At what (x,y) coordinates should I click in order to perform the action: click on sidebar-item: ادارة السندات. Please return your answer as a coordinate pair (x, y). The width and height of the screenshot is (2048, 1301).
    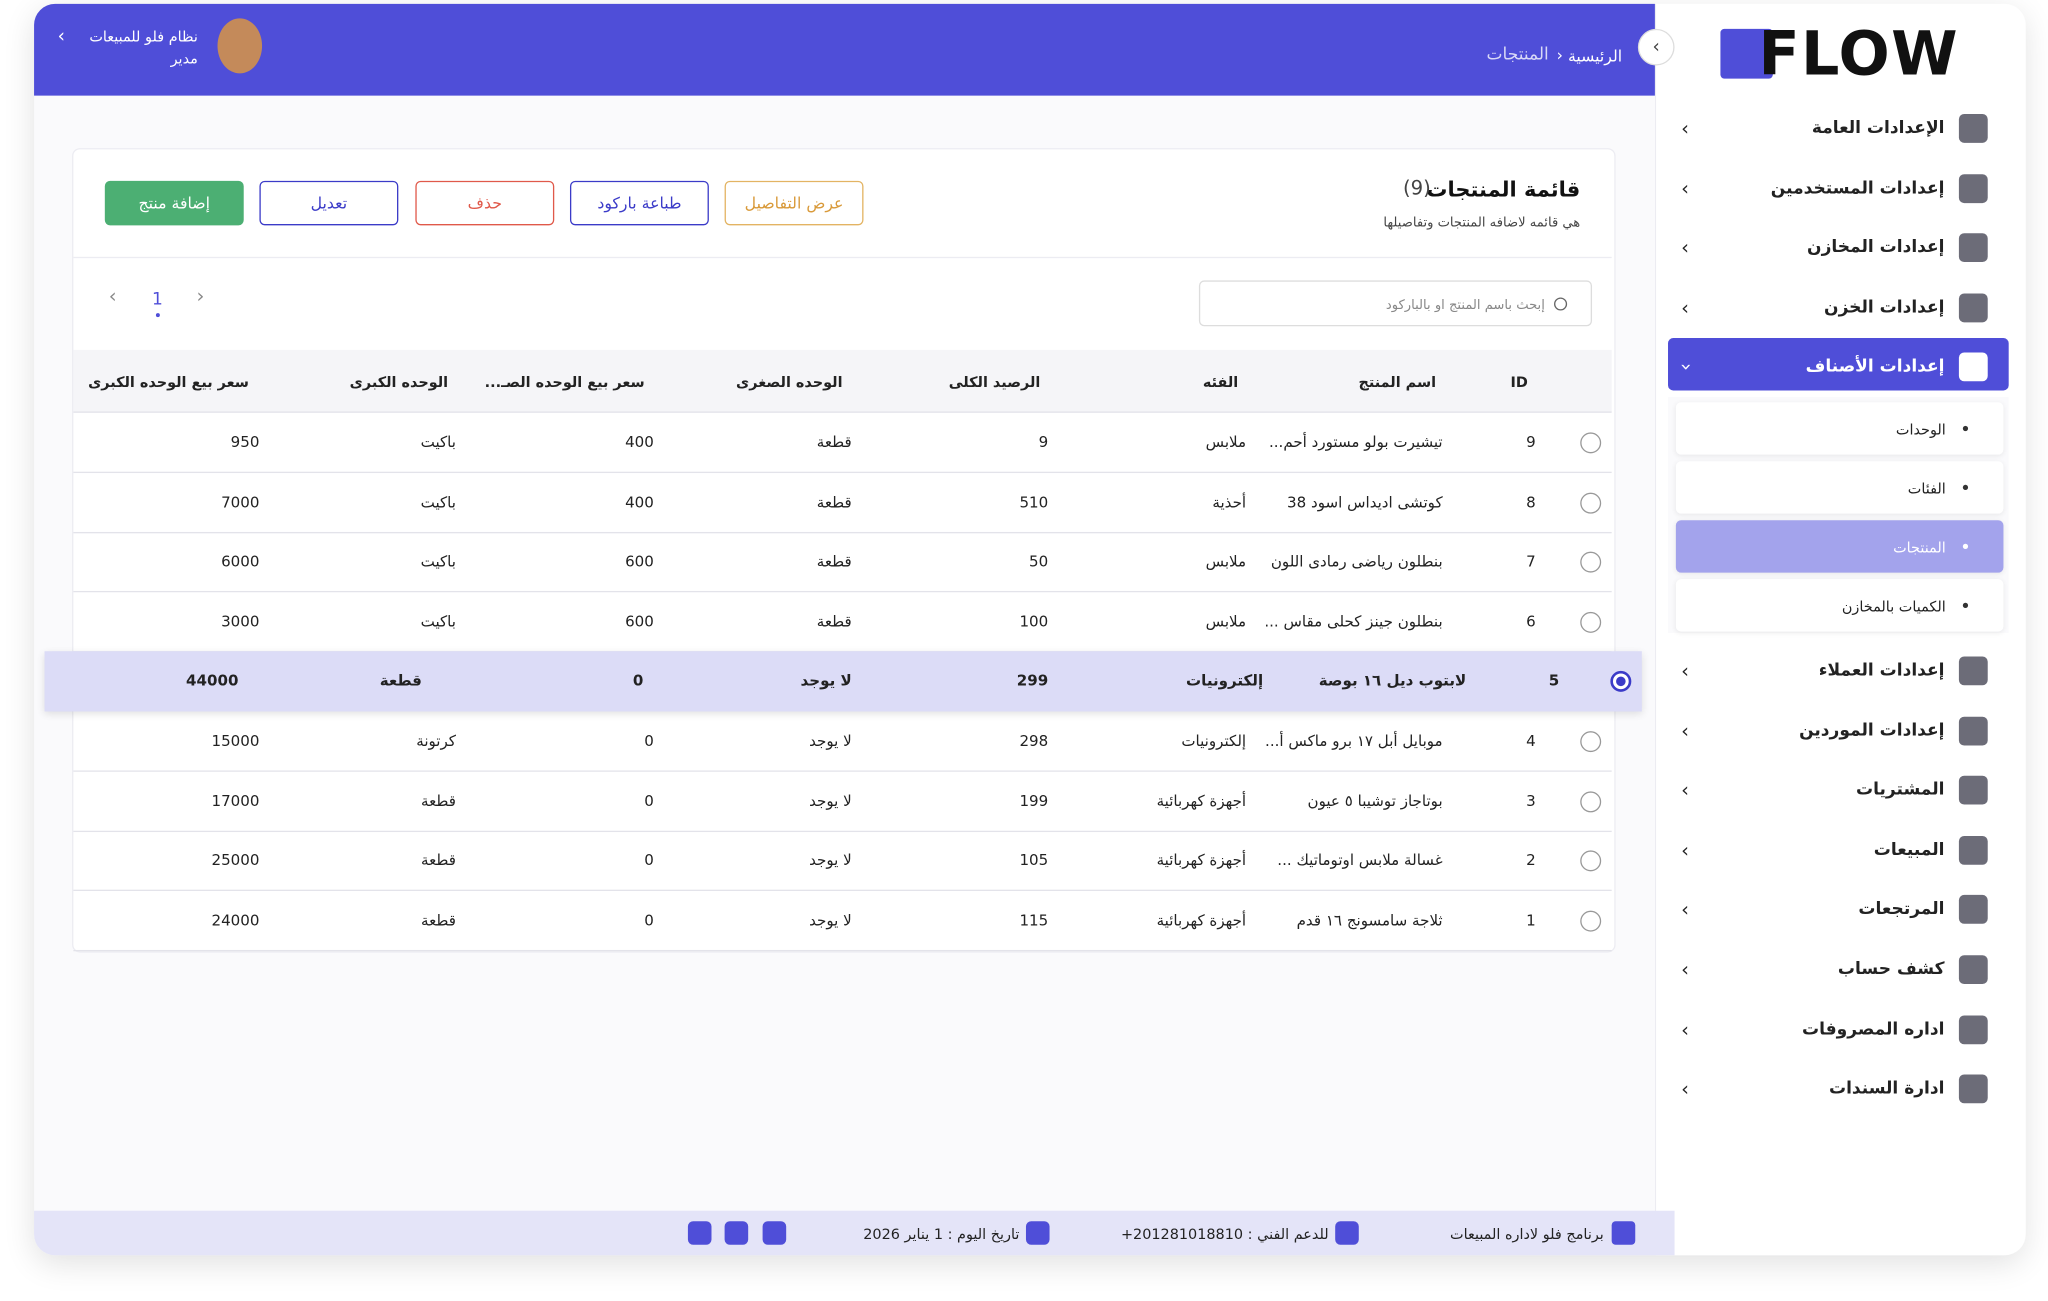
    Looking at the image, I should click on (1886, 1089).